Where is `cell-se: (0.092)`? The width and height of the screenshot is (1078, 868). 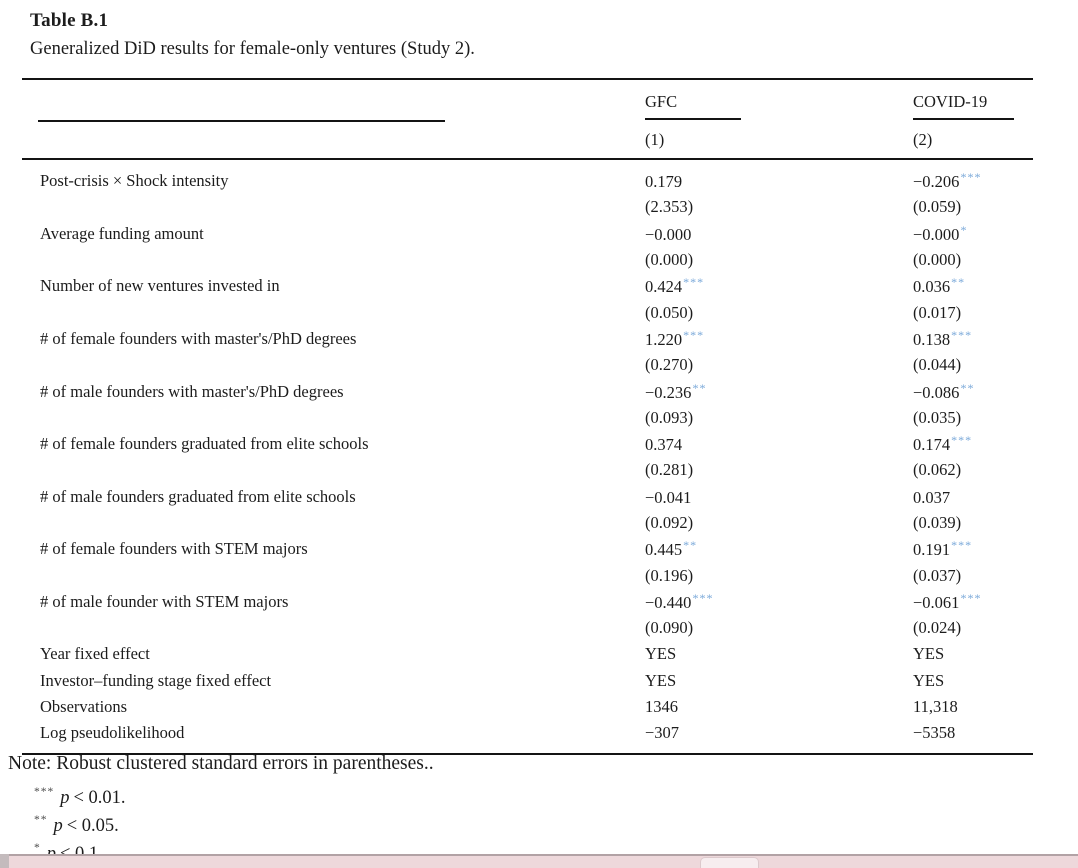
cell-se: (0.092) is located at coordinates (669, 522).